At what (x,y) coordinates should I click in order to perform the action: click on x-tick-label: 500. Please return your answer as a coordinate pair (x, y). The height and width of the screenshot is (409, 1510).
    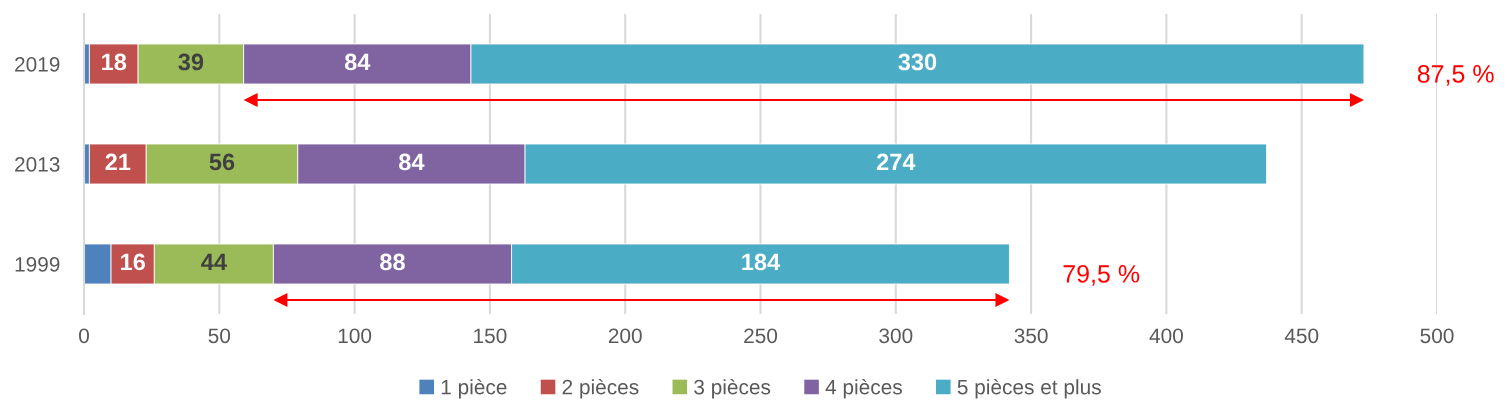
    Looking at the image, I should click on (1437, 336).